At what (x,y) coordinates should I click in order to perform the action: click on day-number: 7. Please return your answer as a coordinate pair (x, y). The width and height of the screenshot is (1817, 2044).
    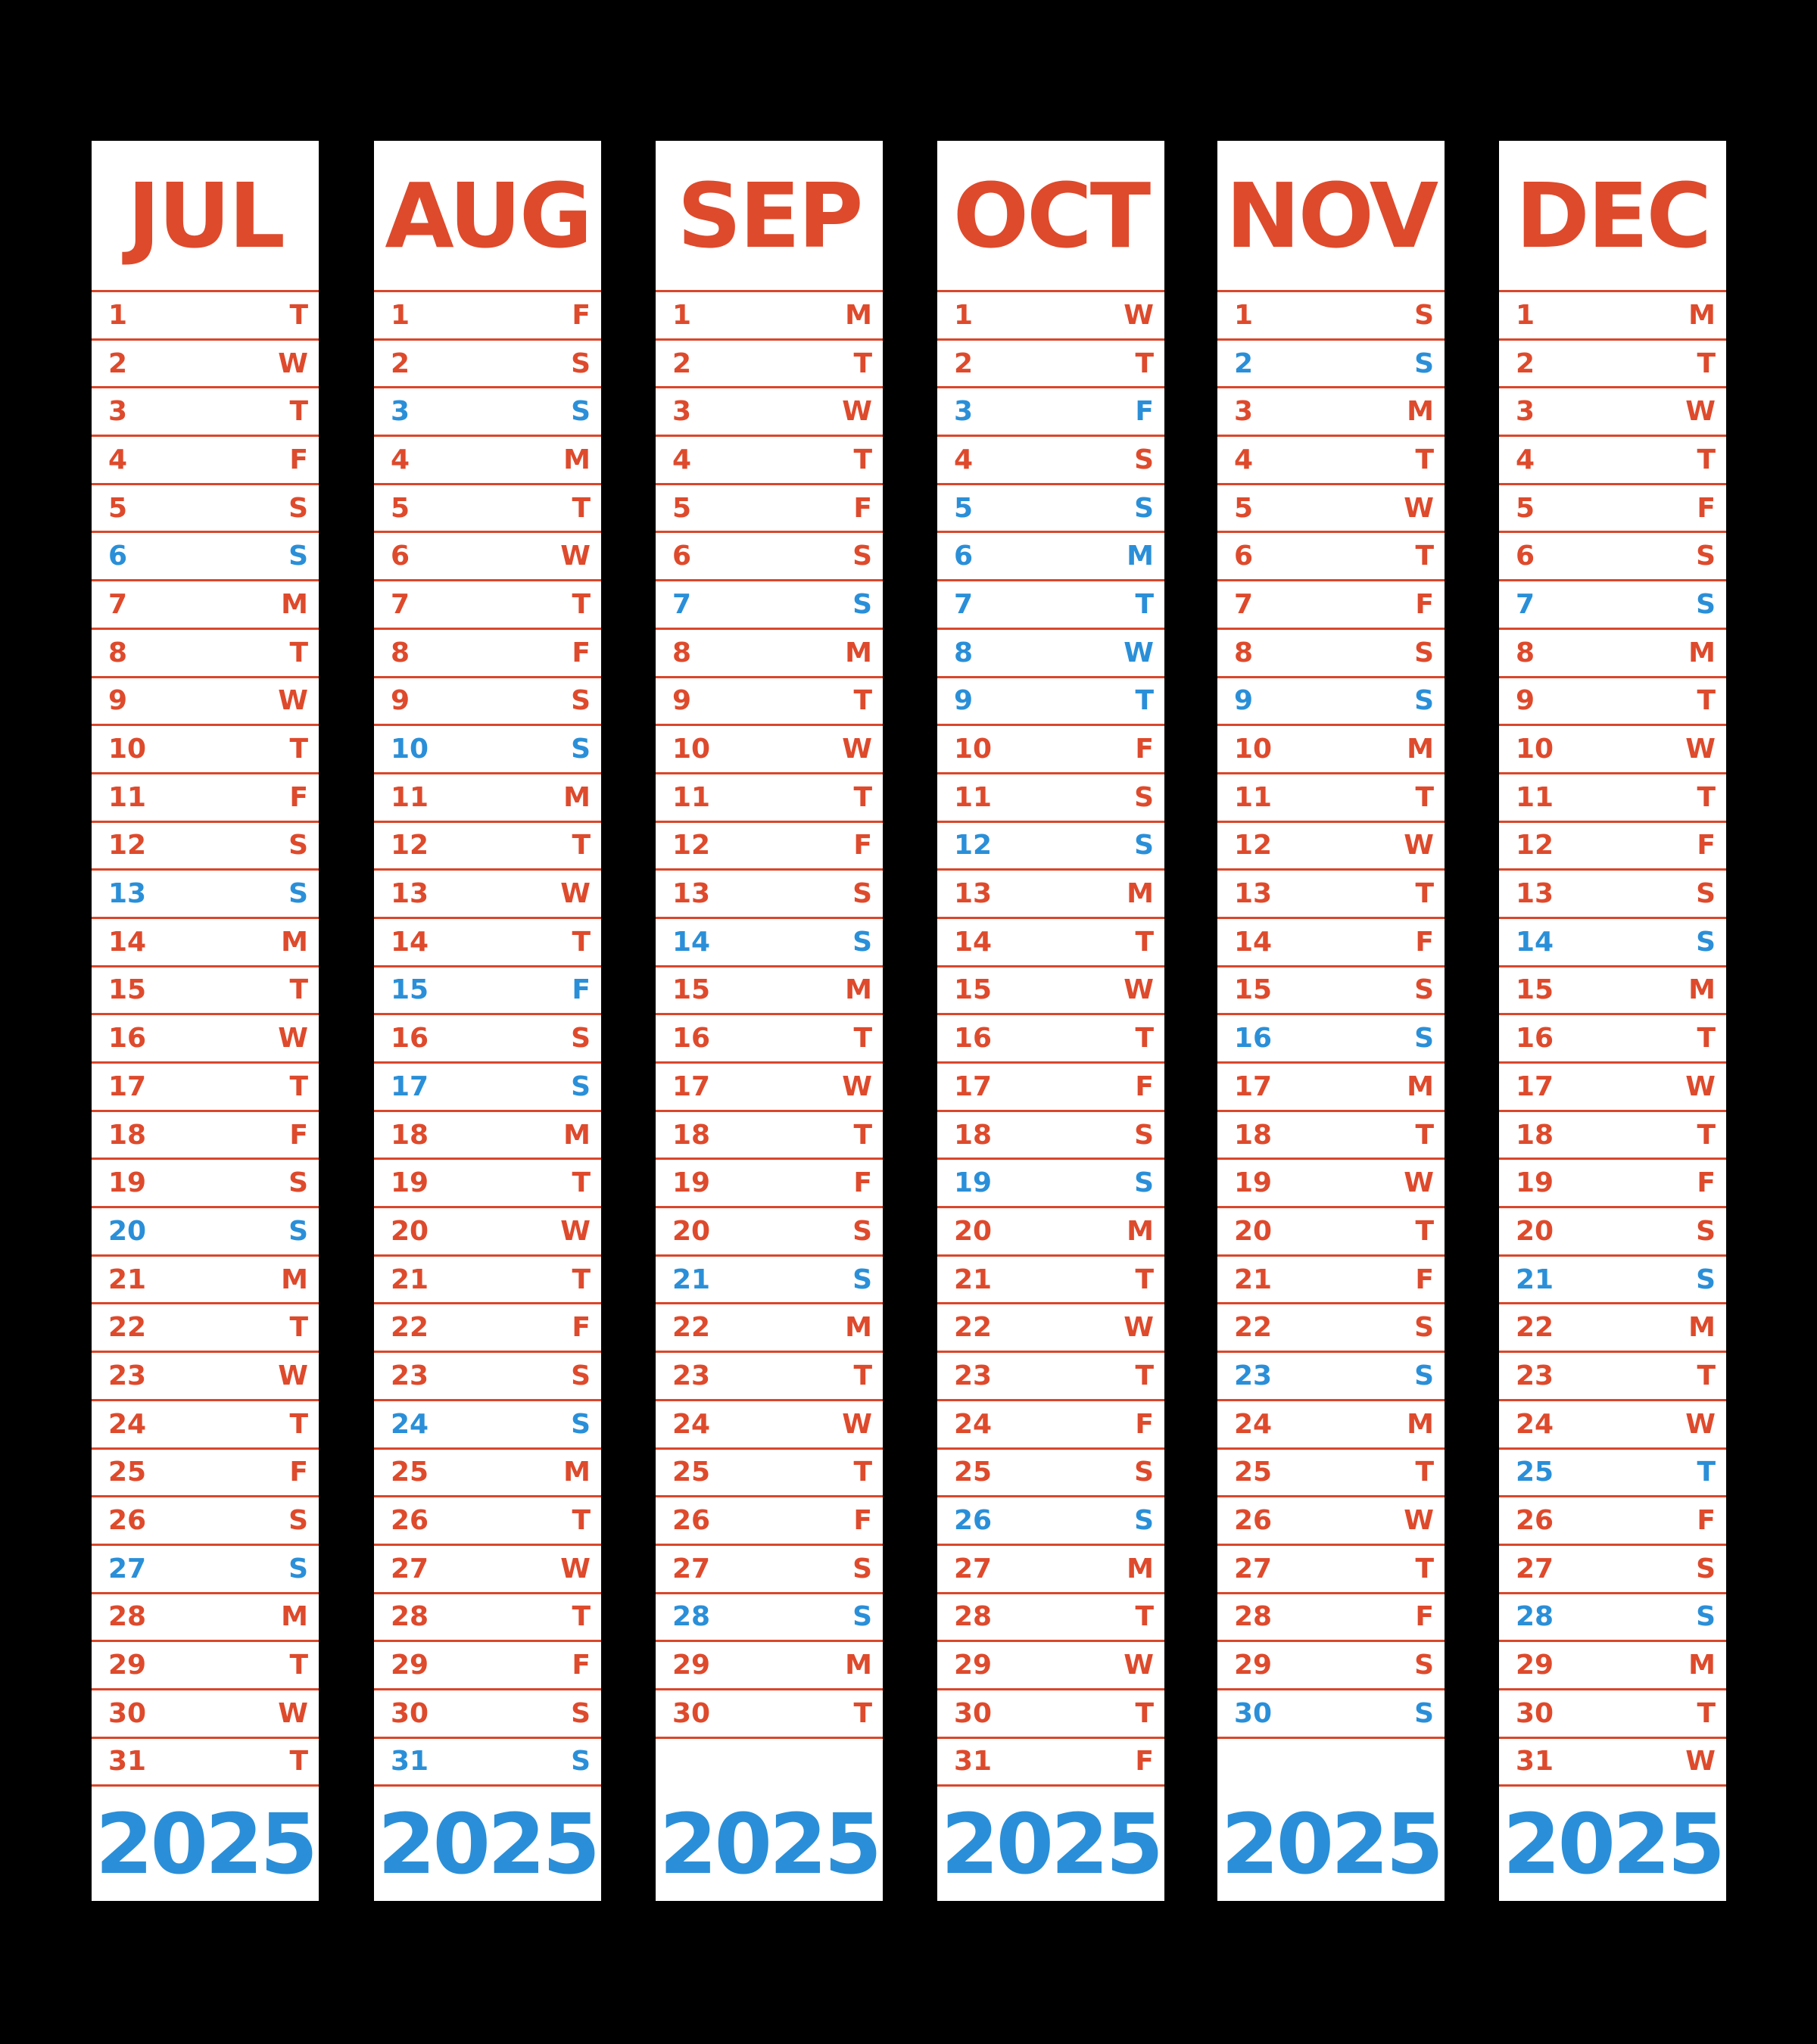
    Looking at the image, I should click on (1244, 604).